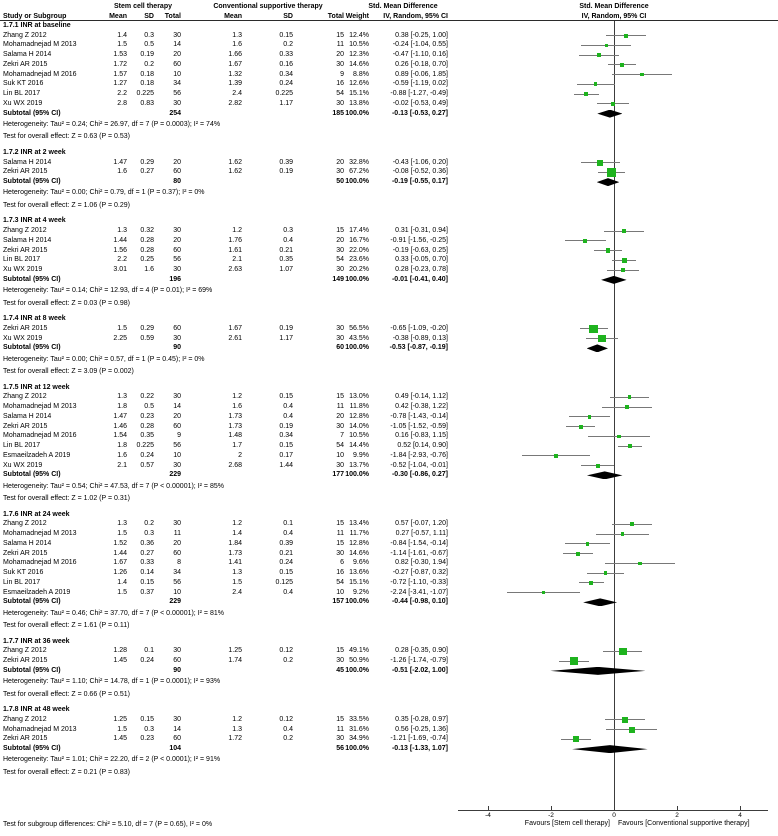 This screenshot has height=836, width=778. Describe the element at coordinates (420, 172) in the screenshot. I see `ci-text: -0.08 [-0.52, 0.36]` at that location.